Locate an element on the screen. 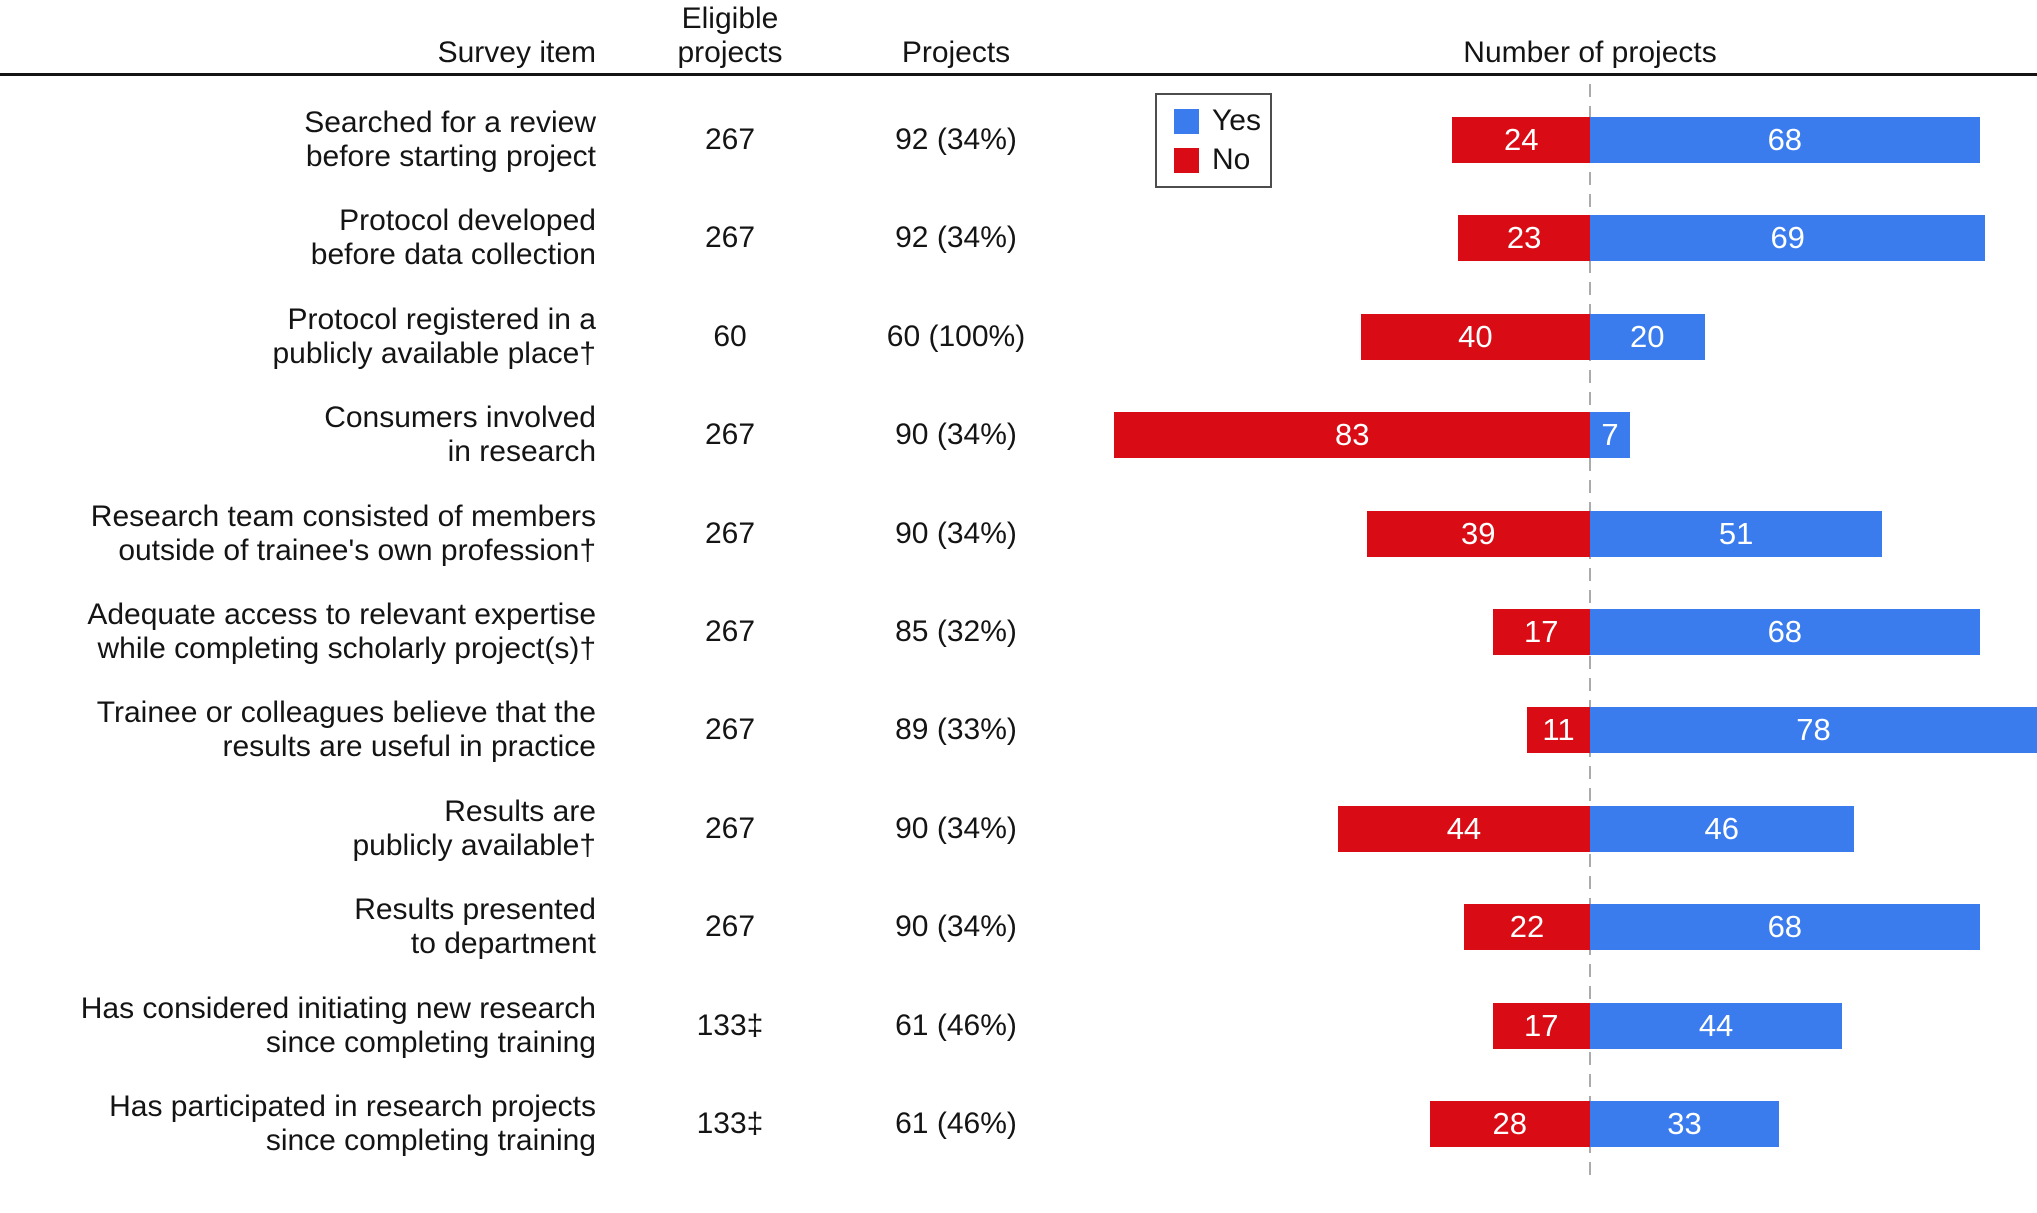 The width and height of the screenshot is (2037, 1213). no-bar-value: 23 is located at coordinates (1524, 238).